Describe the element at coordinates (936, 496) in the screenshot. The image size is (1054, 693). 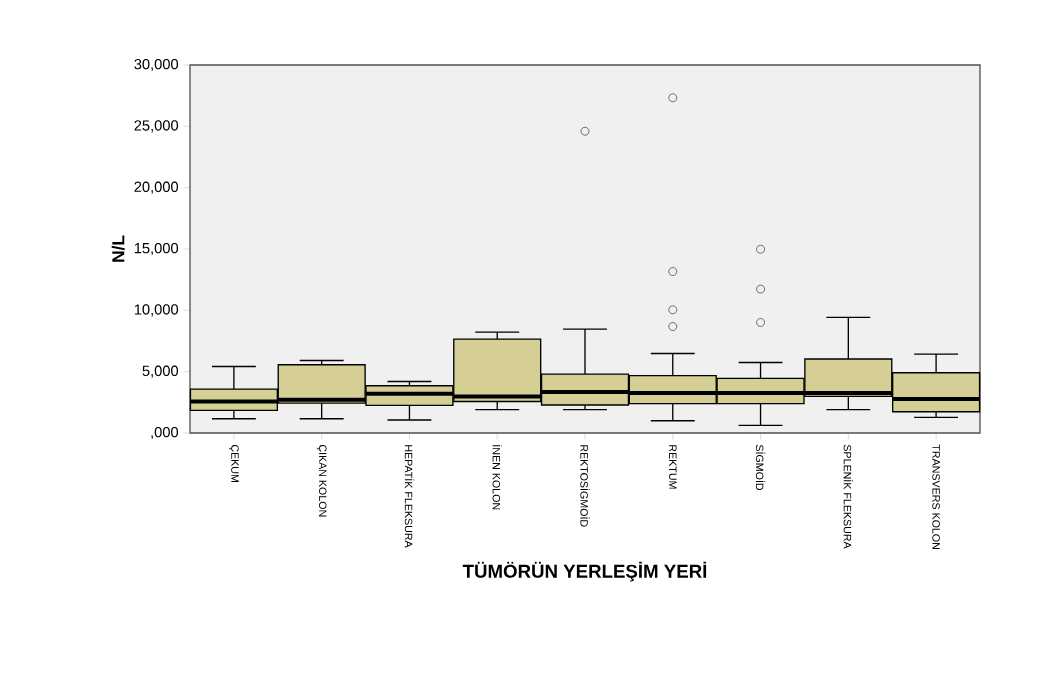
I see `x-tick-label: TRANSVERS KOLON` at that location.